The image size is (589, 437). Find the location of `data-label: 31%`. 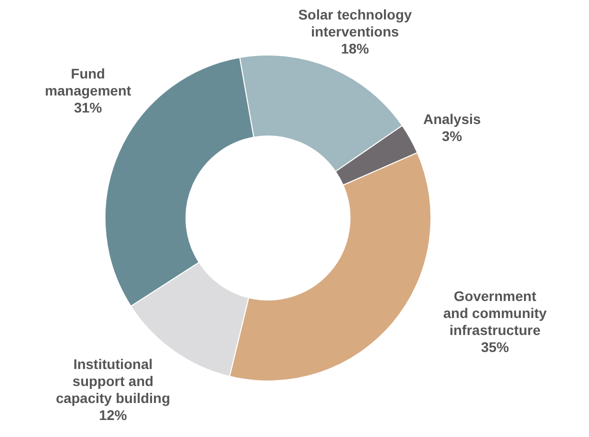

data-label: 31% is located at coordinates (88, 108).